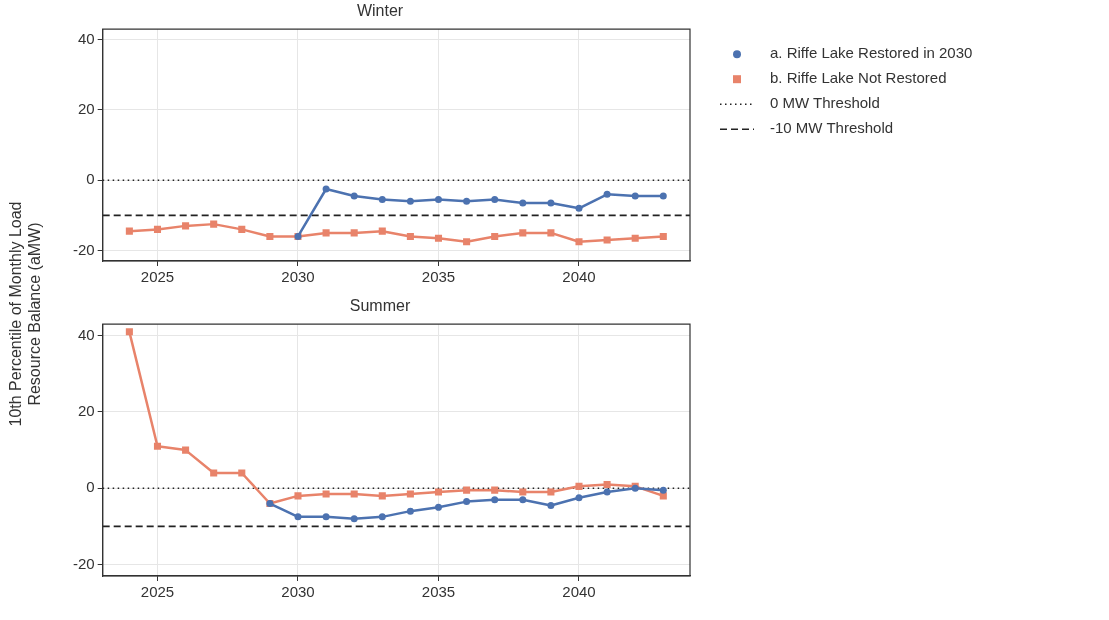  What do you see at coordinates (380, 11) in the screenshot?
I see `chart-title: Winter` at bounding box center [380, 11].